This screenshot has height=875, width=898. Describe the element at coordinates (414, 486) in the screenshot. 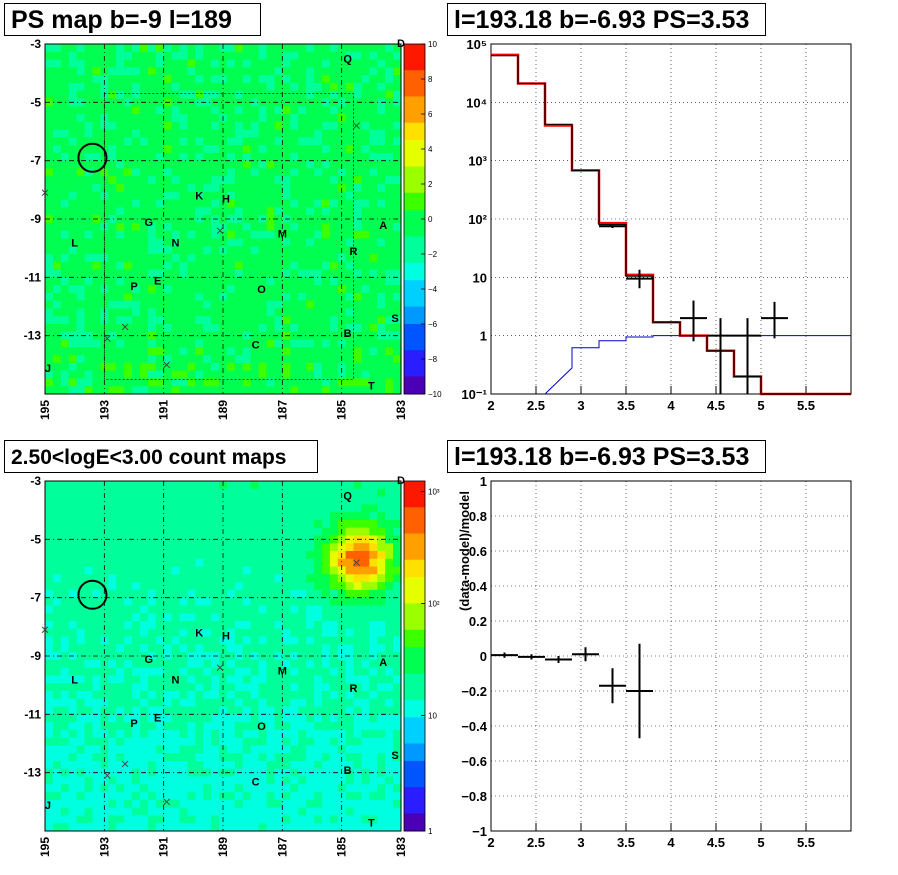

I see `colorbar-cell` at that location.